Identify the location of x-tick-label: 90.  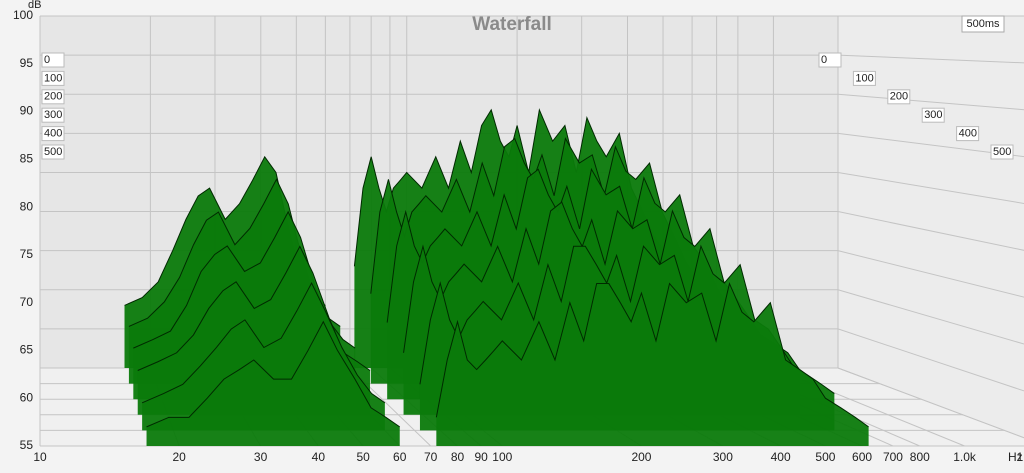
(481, 457).